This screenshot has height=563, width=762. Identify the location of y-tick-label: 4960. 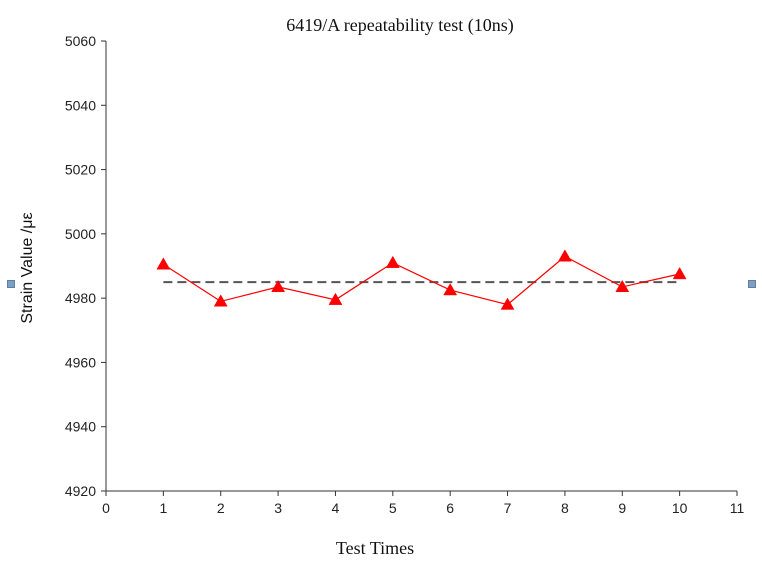
(80, 362).